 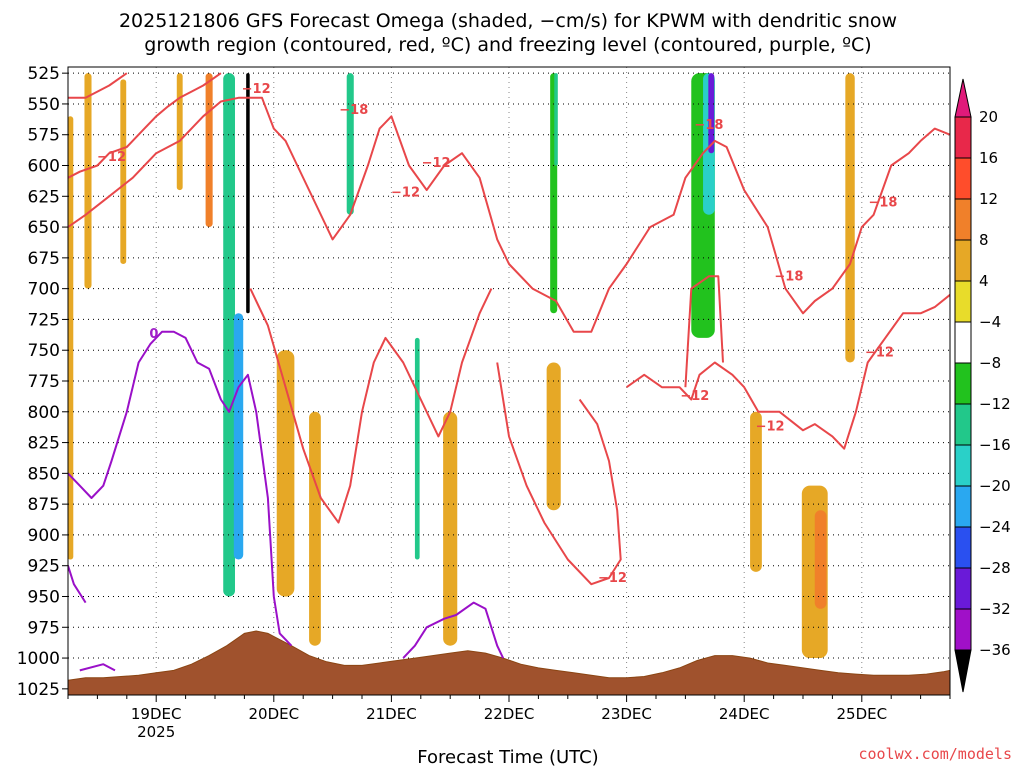 I want to click on y-tick-label: 850, so click(x=44, y=474).